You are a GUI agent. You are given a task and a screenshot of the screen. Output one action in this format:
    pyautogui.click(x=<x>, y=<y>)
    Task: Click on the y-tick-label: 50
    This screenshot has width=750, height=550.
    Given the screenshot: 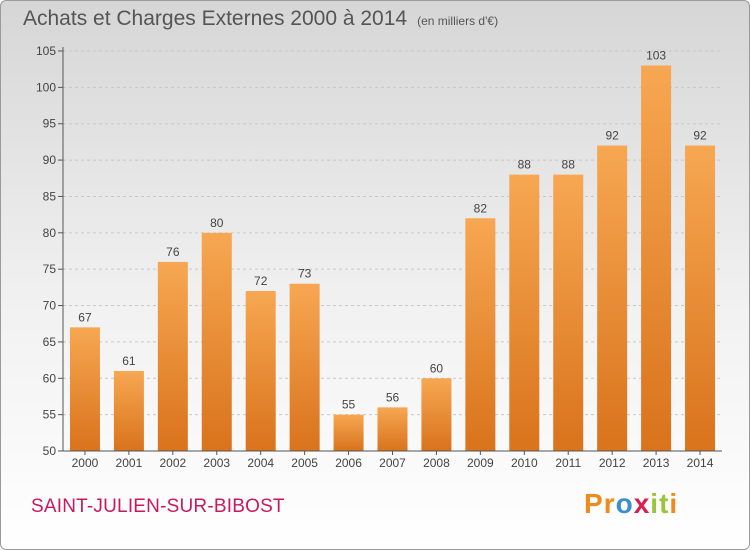 What is the action you would take?
    pyautogui.click(x=50, y=451)
    